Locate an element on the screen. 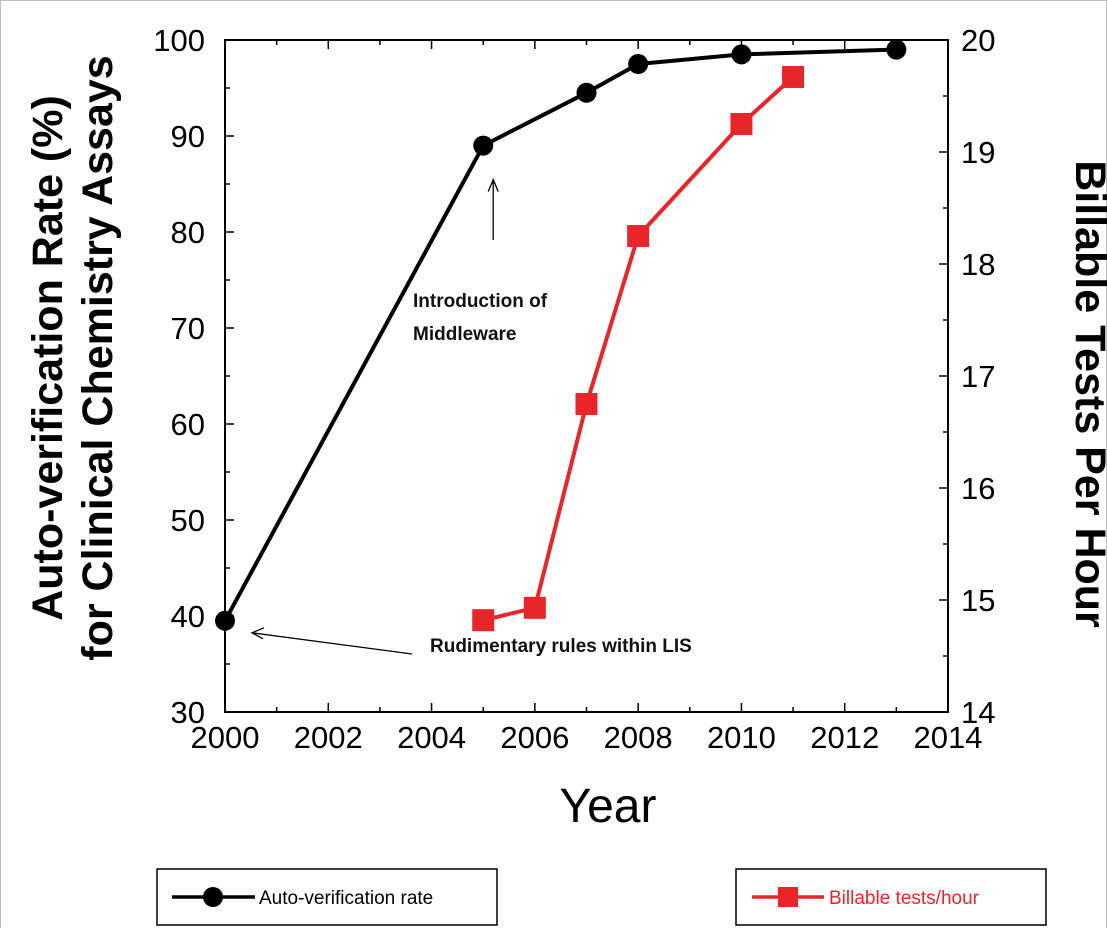  lis-arrow is located at coordinates (332, 643).